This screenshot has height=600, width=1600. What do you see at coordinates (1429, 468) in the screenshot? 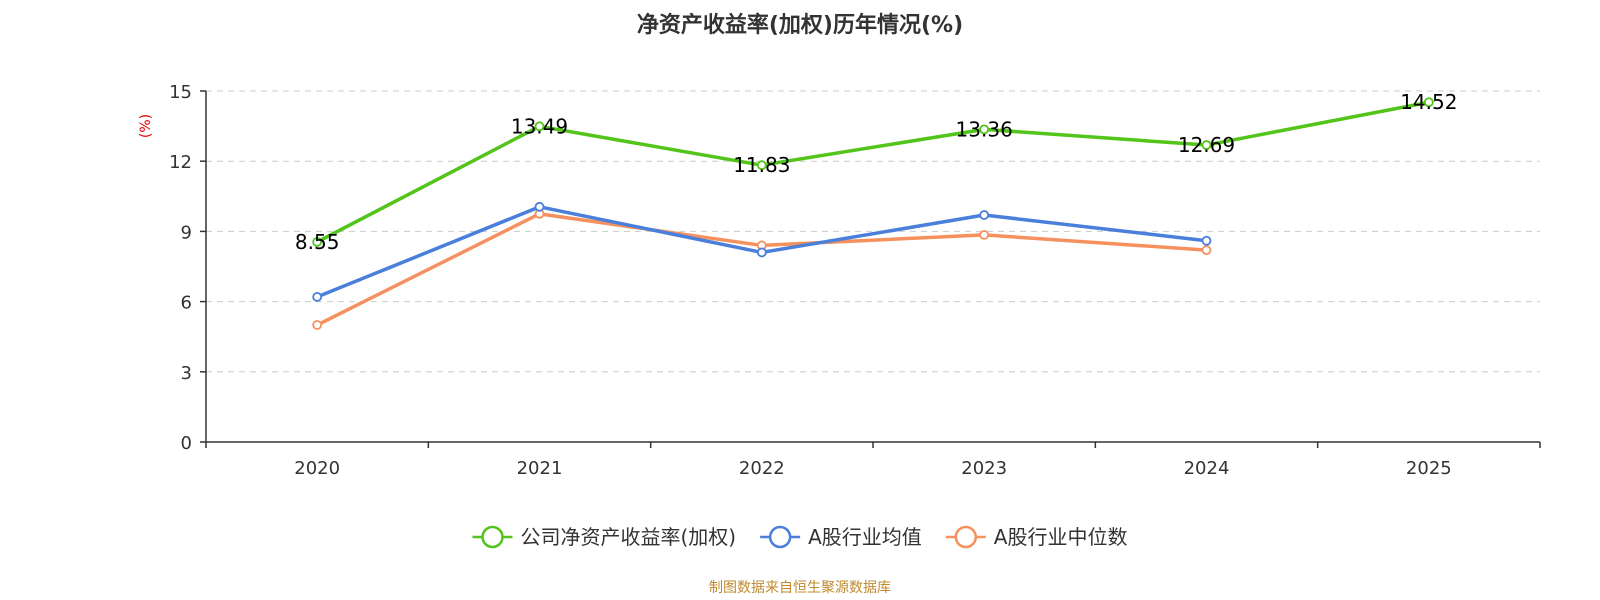
I see `x-tick-label: 2025` at bounding box center [1429, 468].